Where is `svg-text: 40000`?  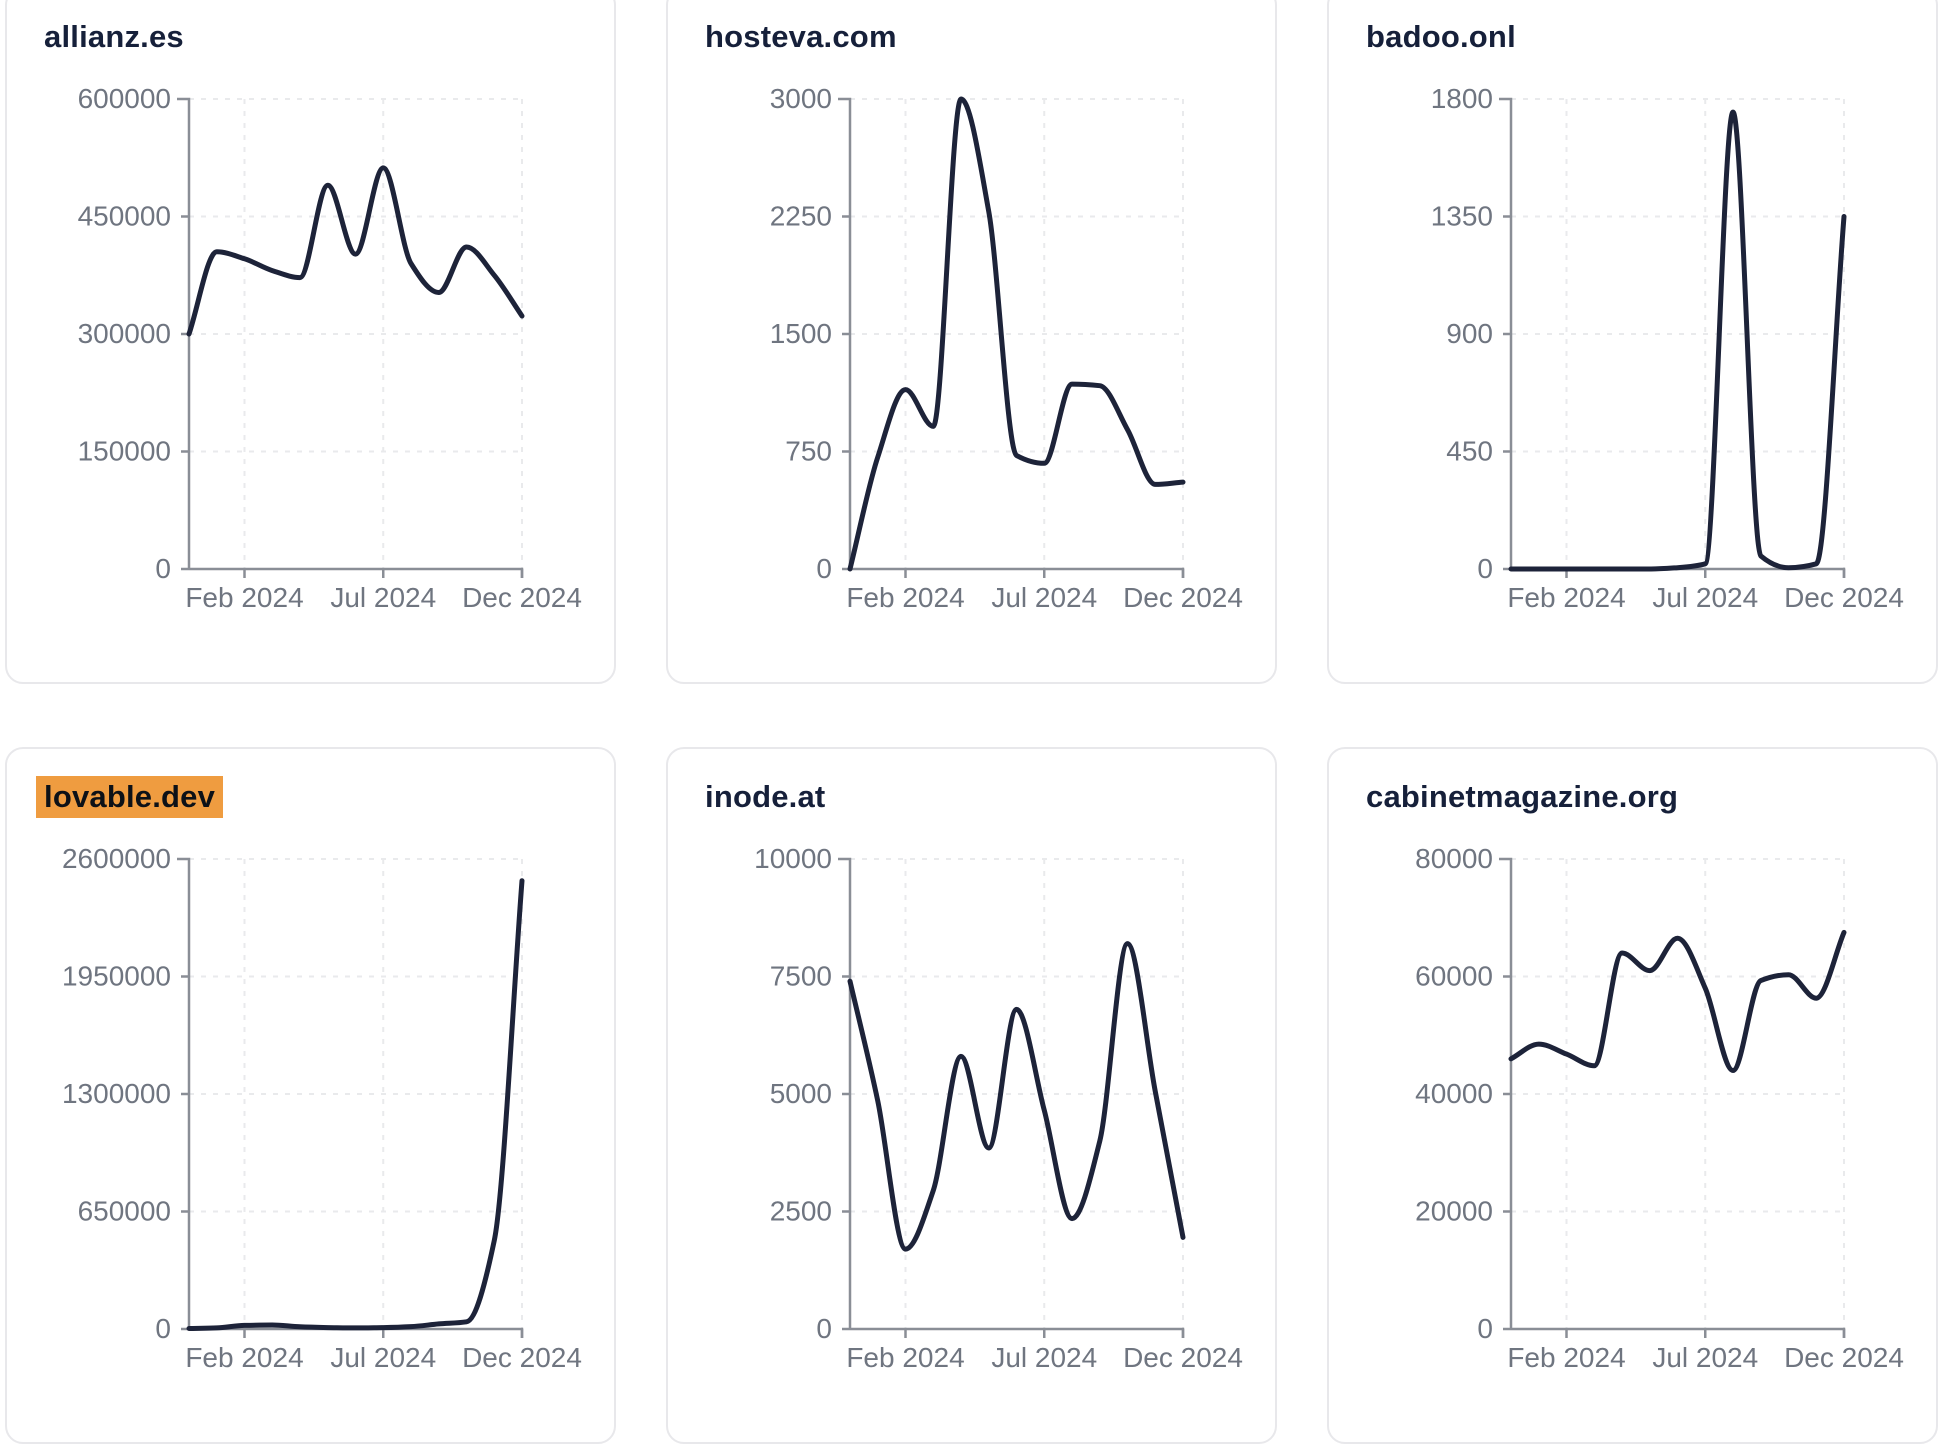
svg-text: 40000 is located at coordinates (1454, 1093).